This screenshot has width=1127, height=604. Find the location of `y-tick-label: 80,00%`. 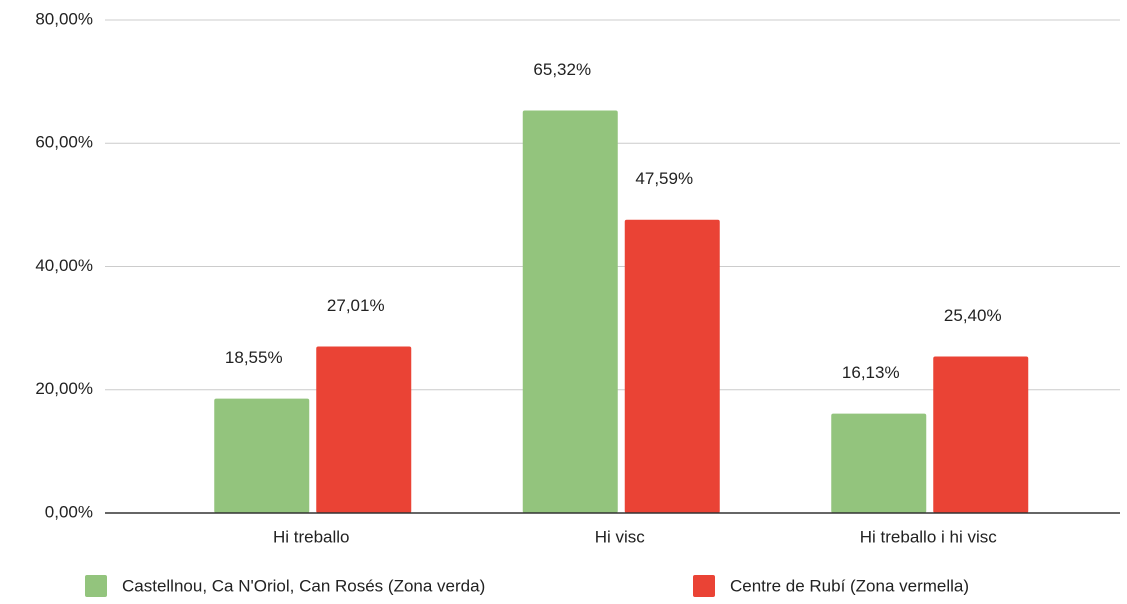

y-tick-label: 80,00% is located at coordinates (64, 18).